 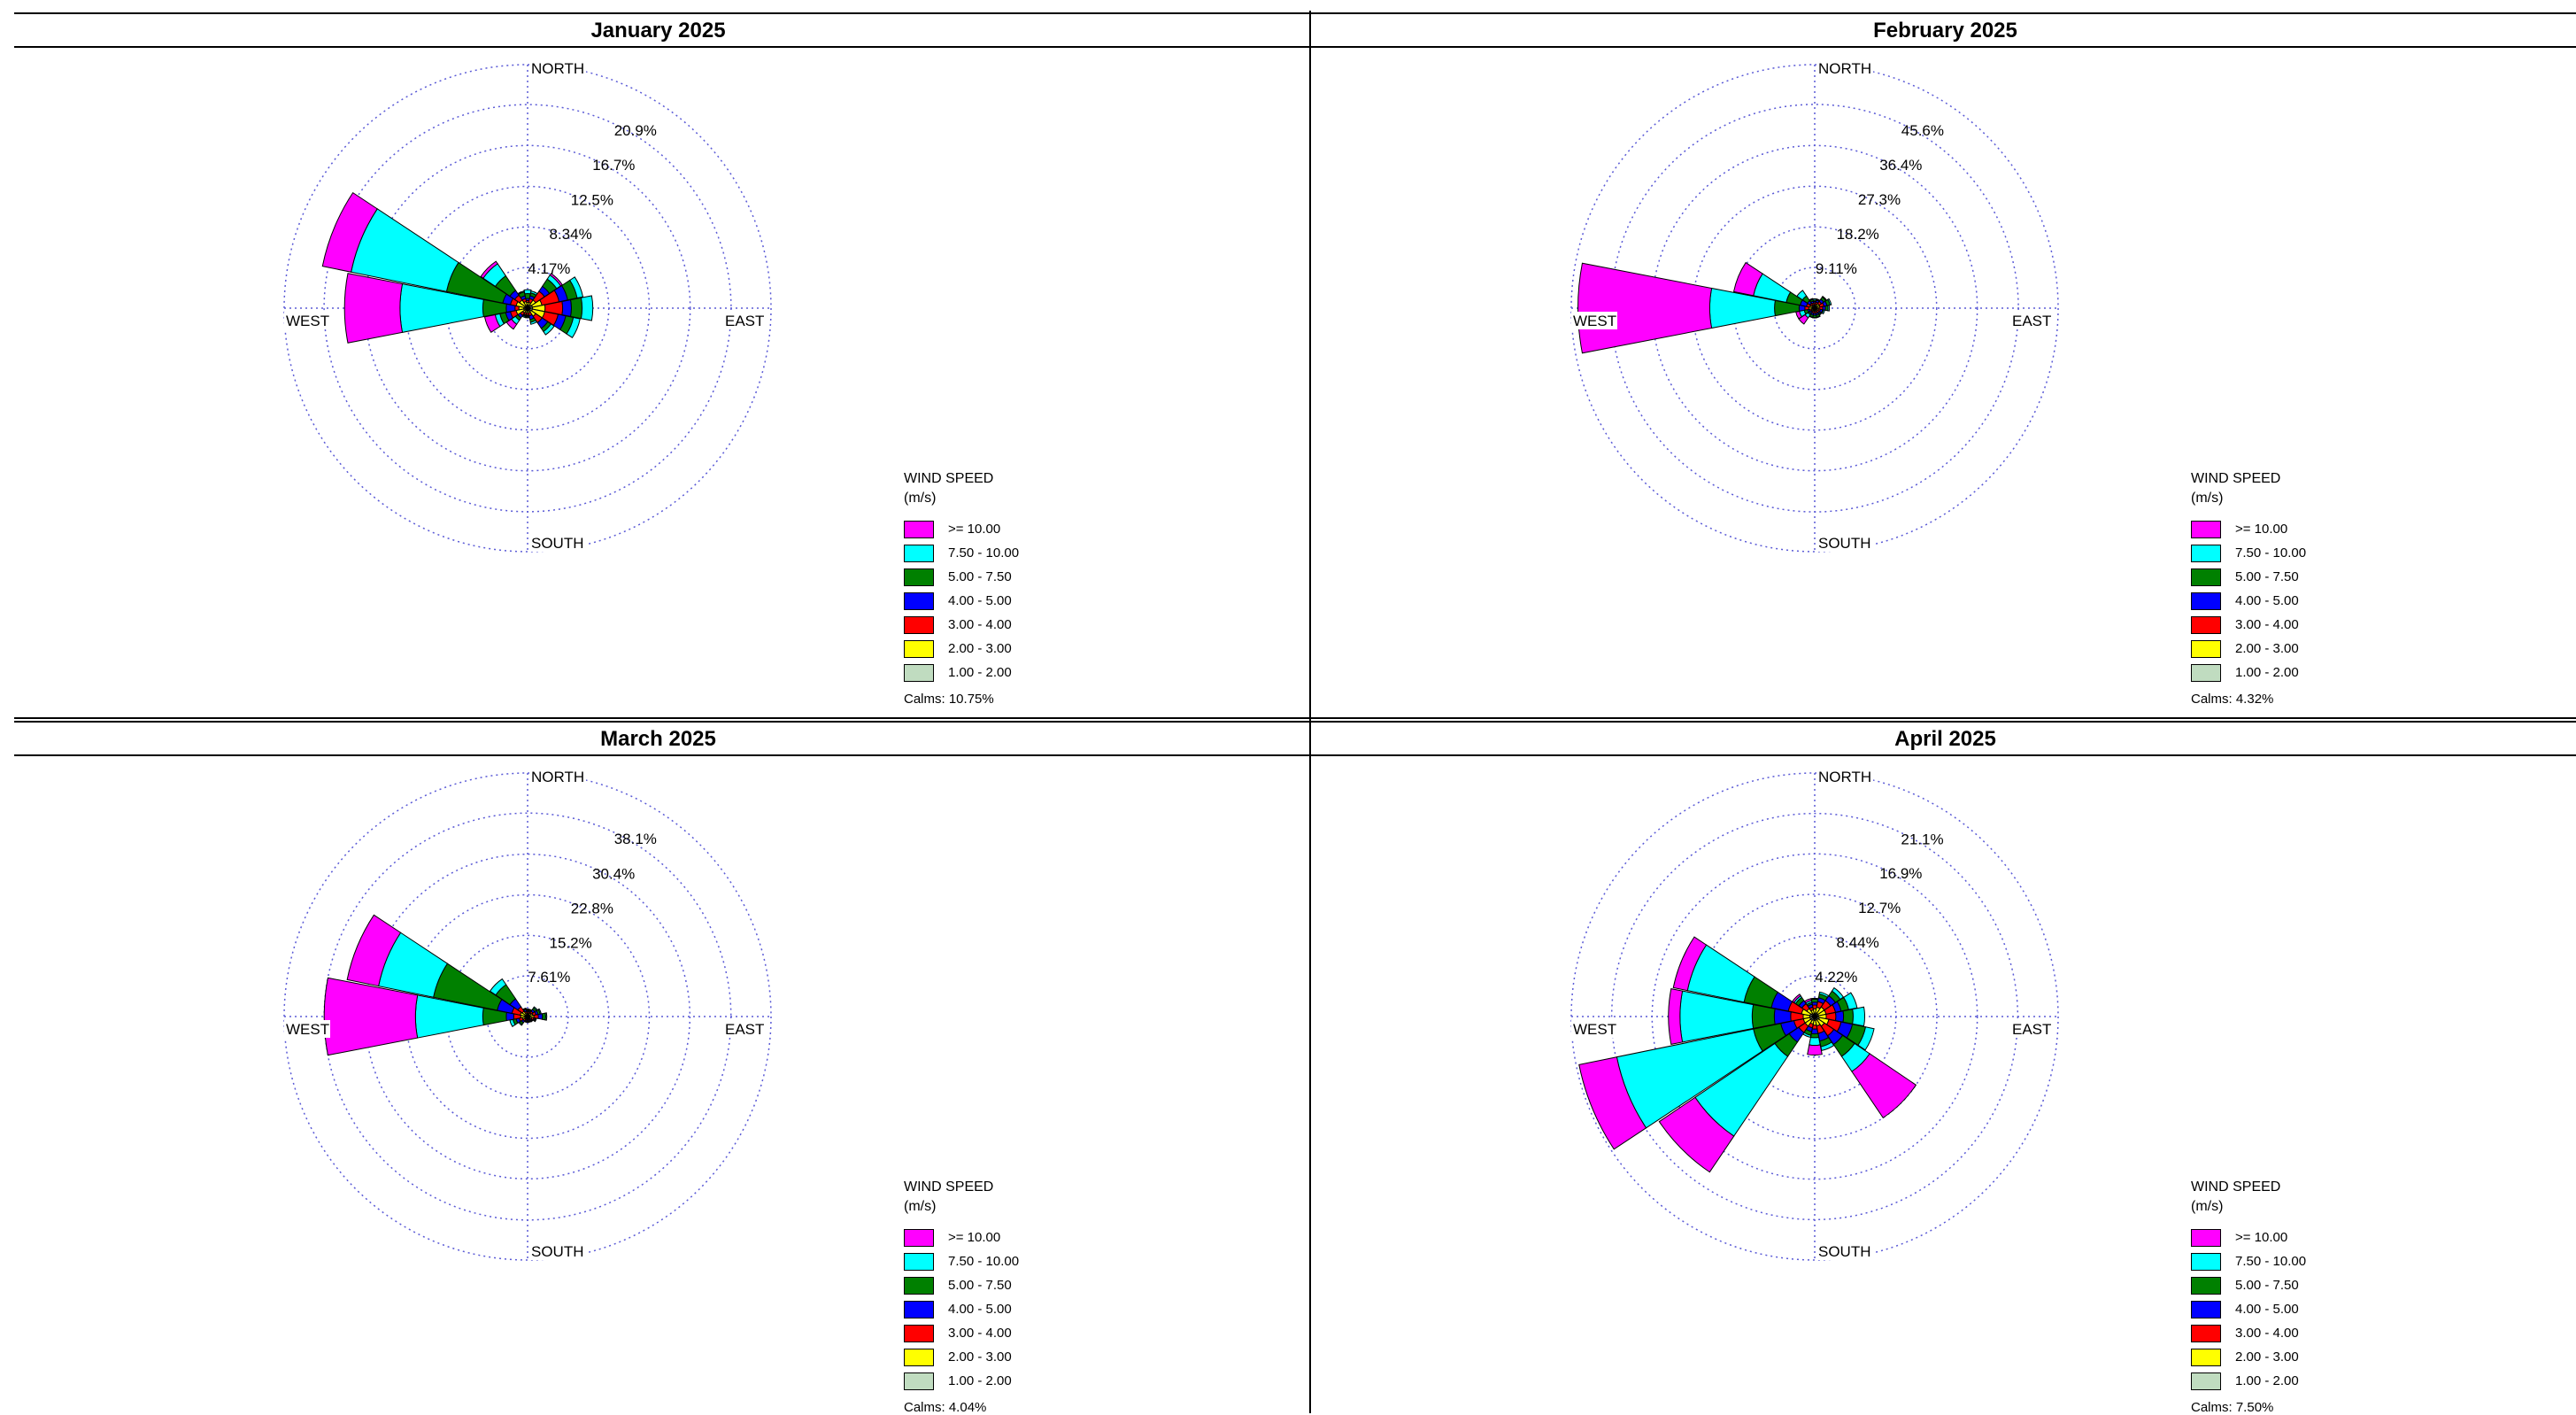 I want to click on ring-label: 16.9%, so click(x=1900, y=873).